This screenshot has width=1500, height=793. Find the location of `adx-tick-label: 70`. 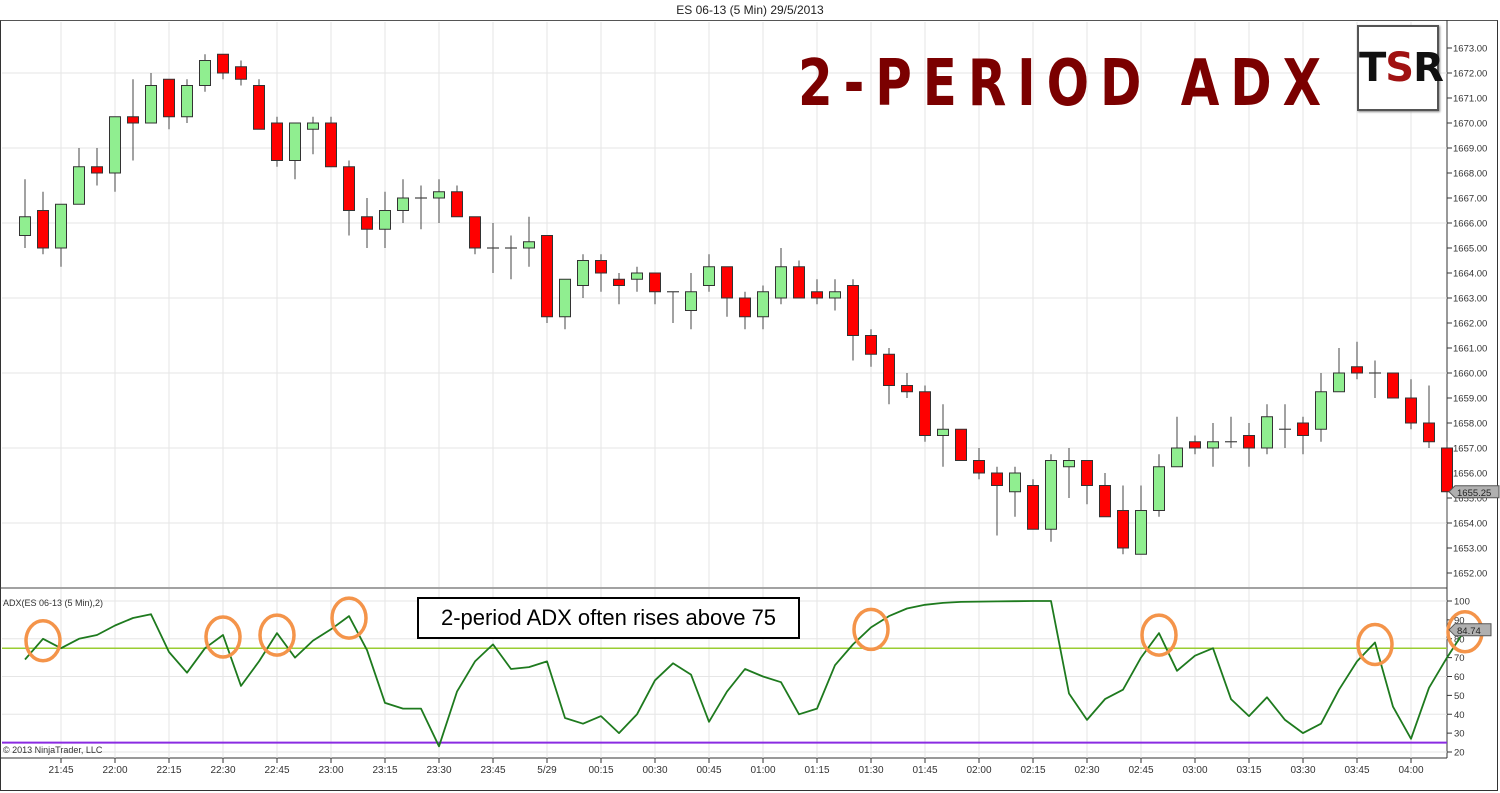

adx-tick-label: 70 is located at coordinates (1459, 658).